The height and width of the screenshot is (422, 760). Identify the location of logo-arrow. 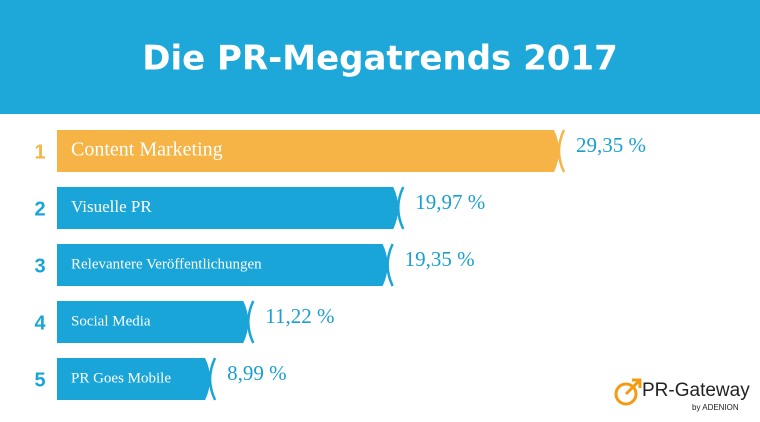
(633, 387).